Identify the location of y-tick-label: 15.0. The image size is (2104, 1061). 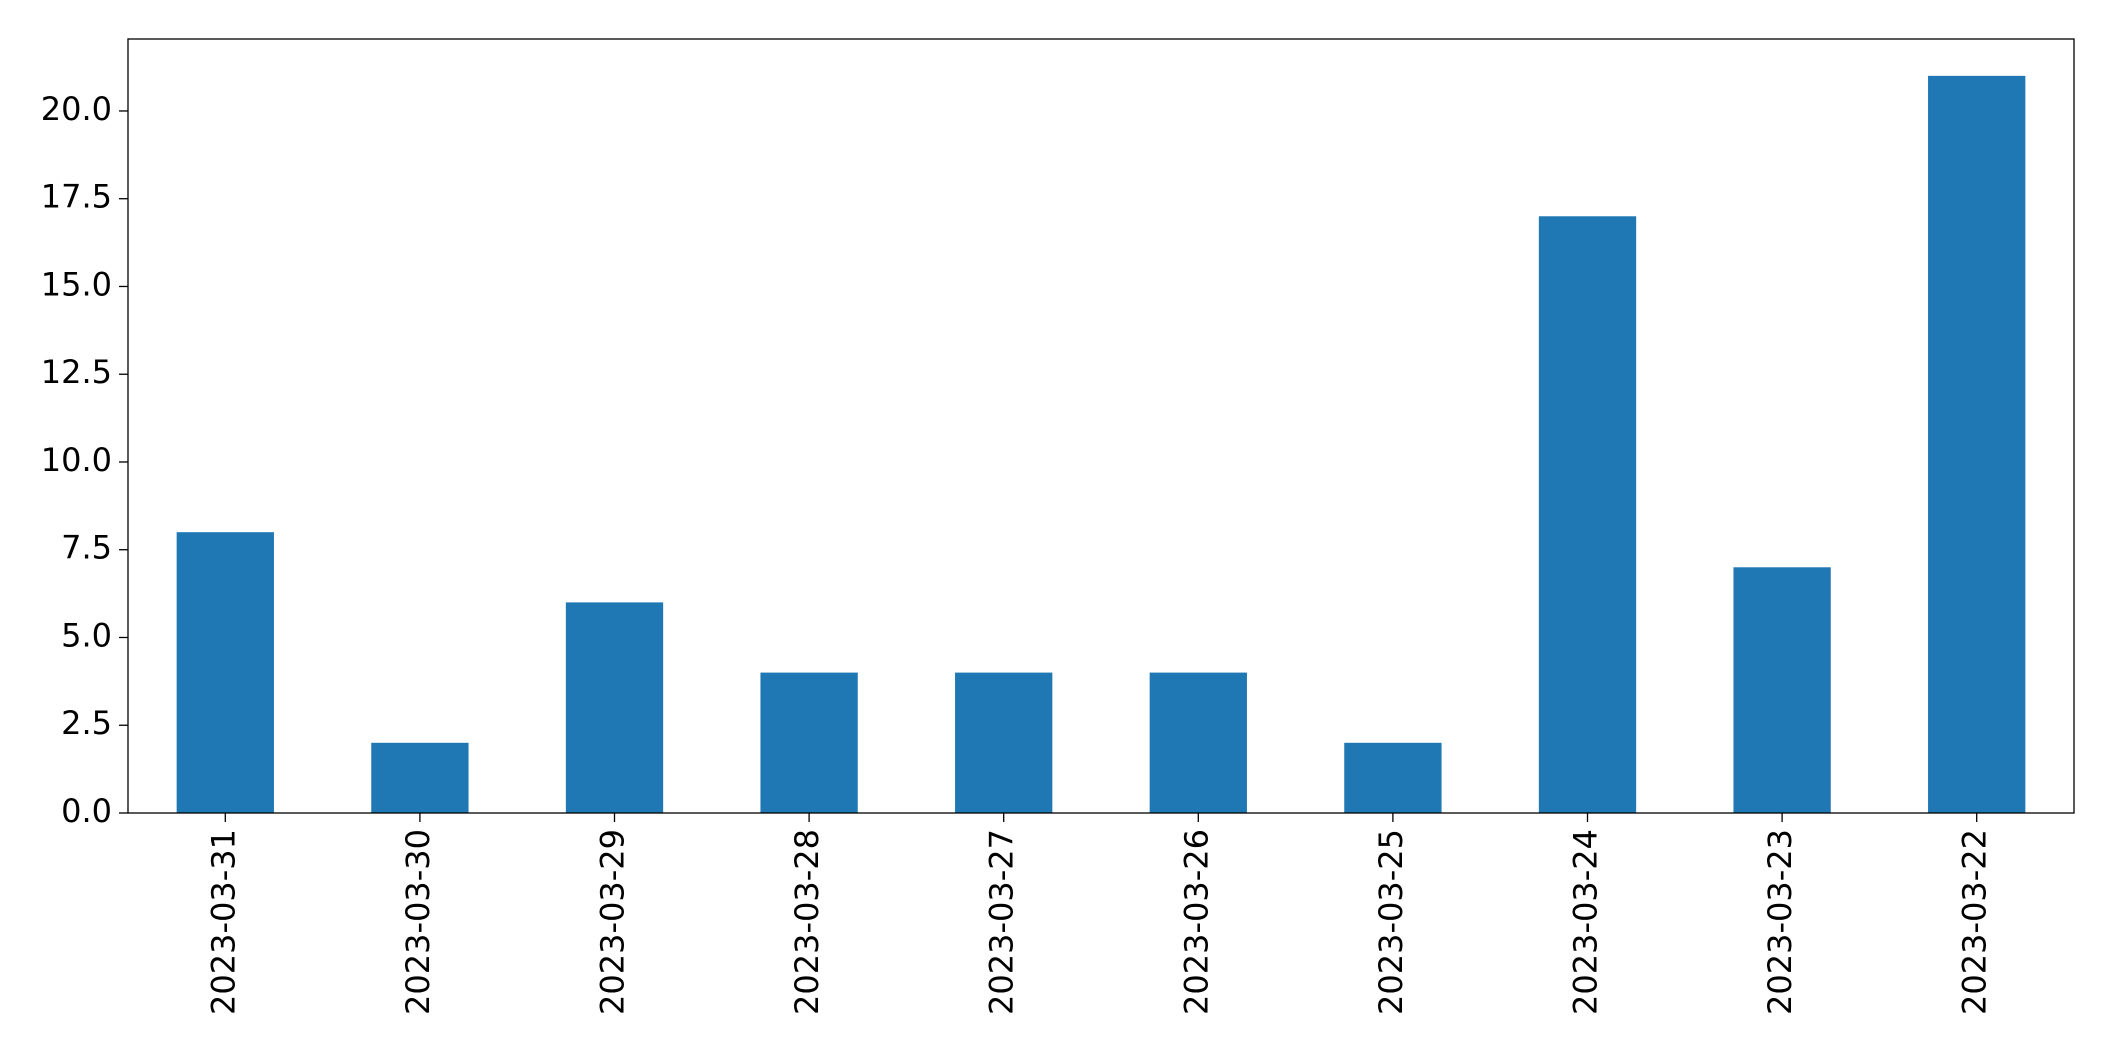
(76, 284).